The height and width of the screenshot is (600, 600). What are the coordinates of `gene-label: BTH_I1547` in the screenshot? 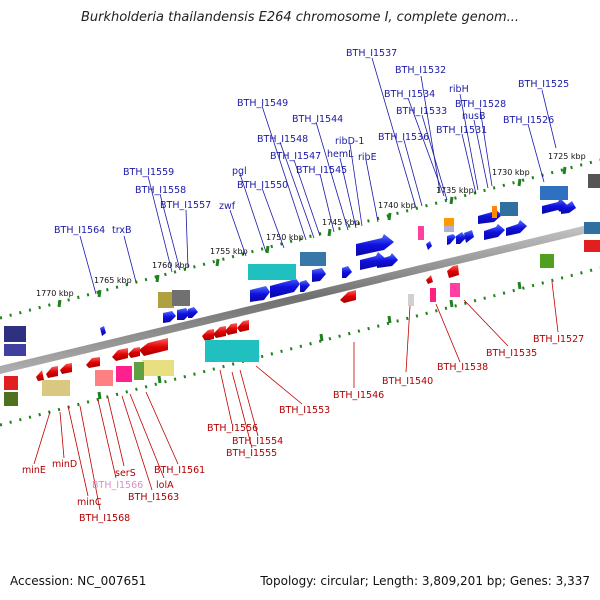 It's located at (295, 156).